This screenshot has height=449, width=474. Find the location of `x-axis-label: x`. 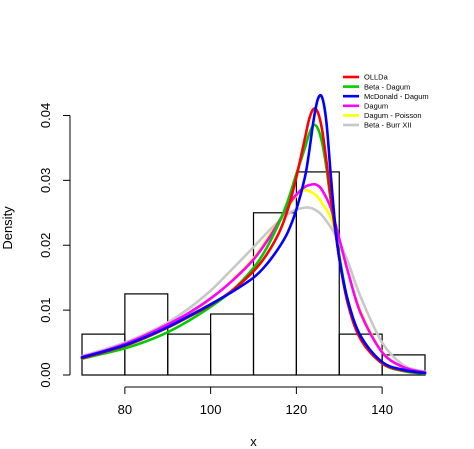

x-axis-label: x is located at coordinates (253, 441).